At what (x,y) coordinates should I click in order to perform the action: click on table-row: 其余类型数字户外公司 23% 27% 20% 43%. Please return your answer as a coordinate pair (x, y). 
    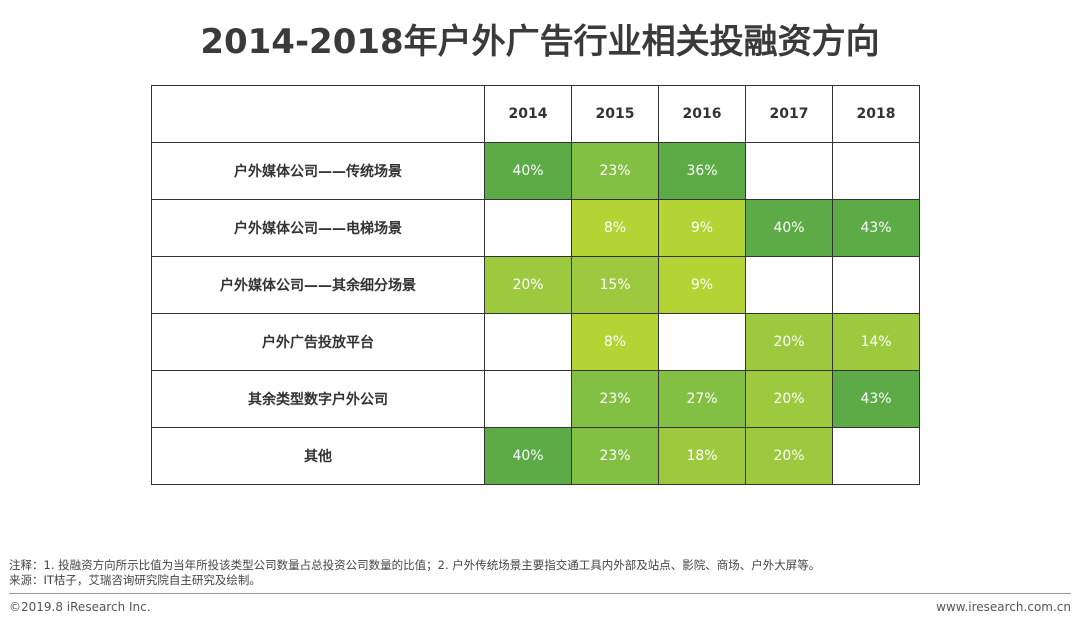
    Looking at the image, I should click on (535, 399).